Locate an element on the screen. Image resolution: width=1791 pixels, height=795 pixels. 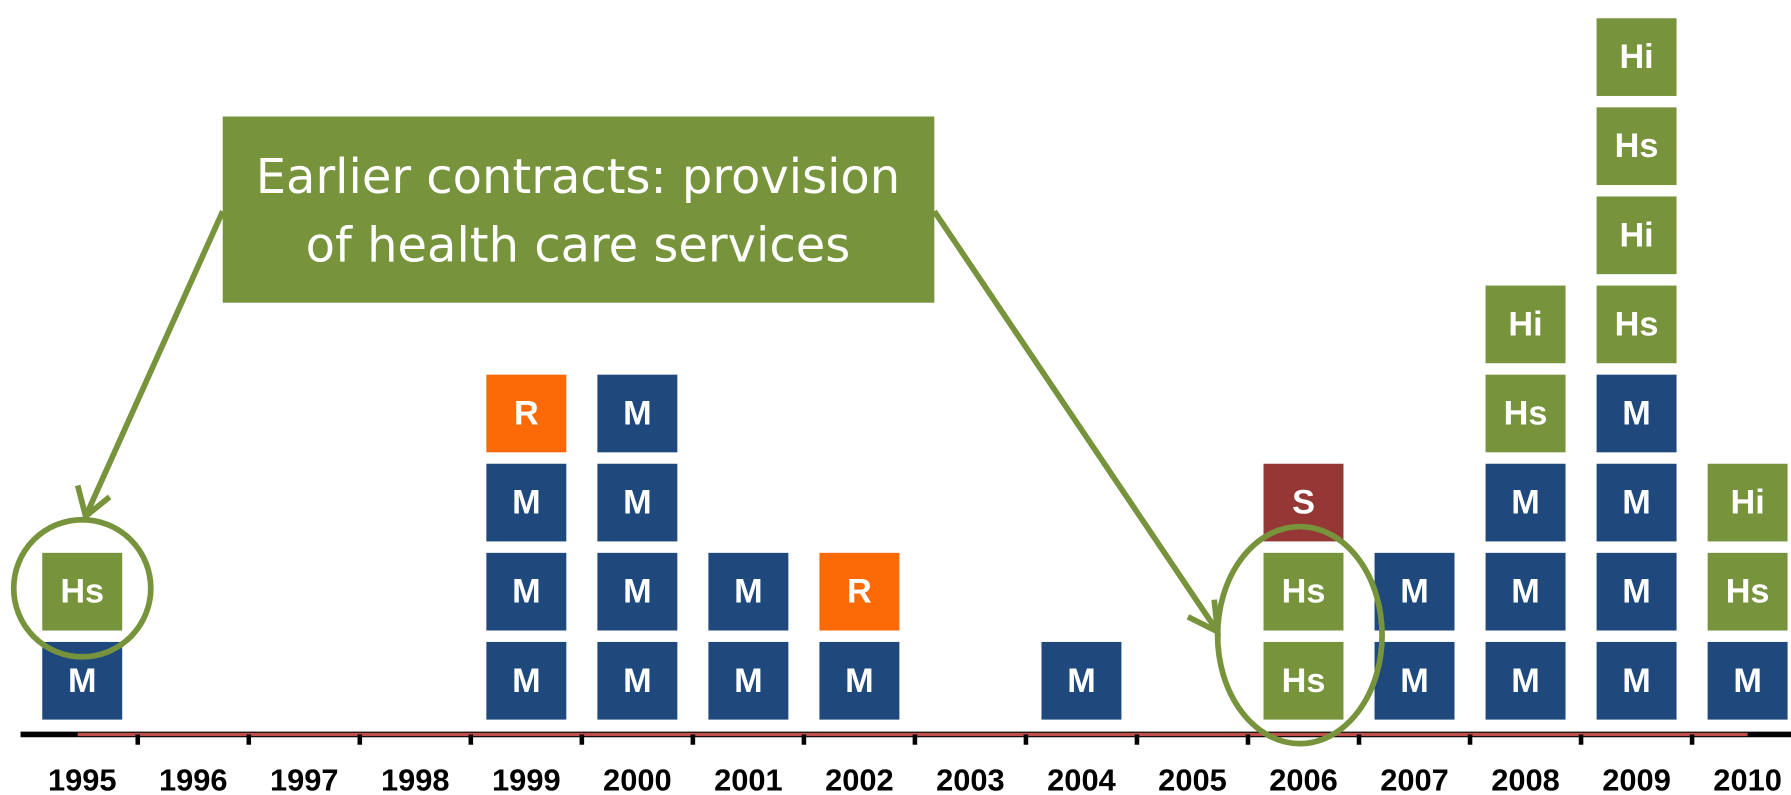
year-label: 2000 is located at coordinates (637, 779).